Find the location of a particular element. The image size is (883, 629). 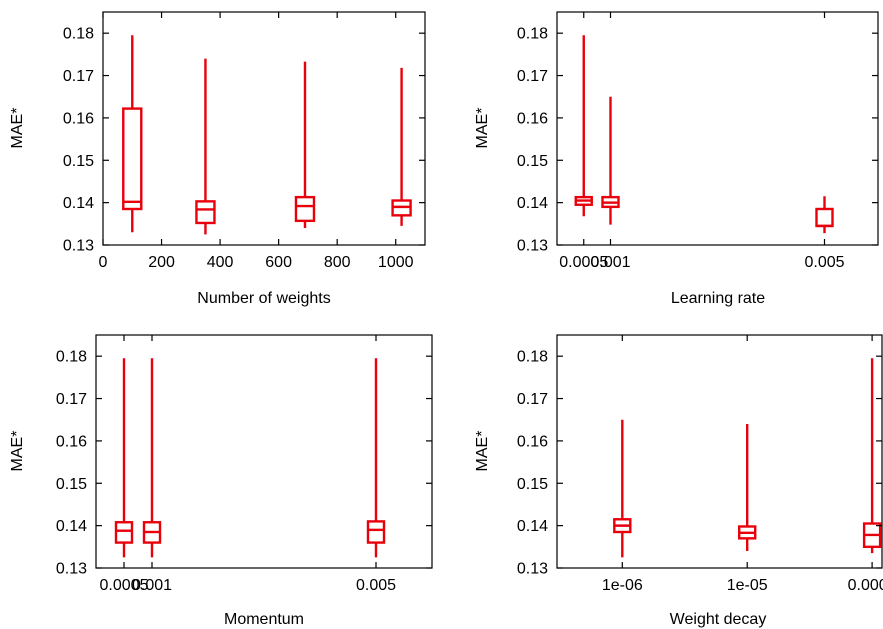

x-axis-ticks: 0 200 400 600 800 1000 is located at coordinates (256, 141).